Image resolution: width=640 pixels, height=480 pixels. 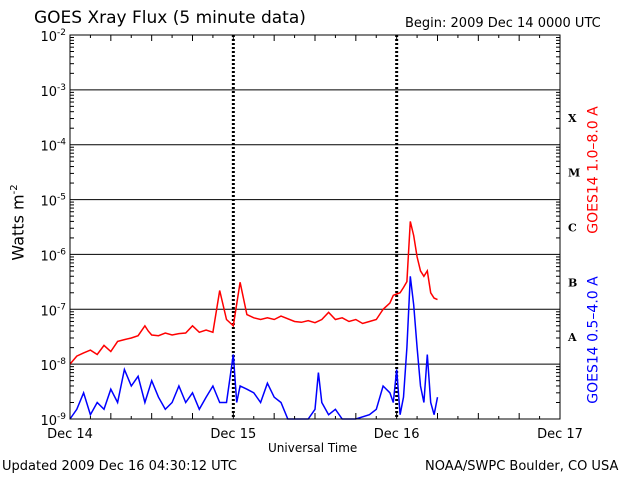 I want to click on x-tick-label: Dec 15, so click(x=233, y=434).